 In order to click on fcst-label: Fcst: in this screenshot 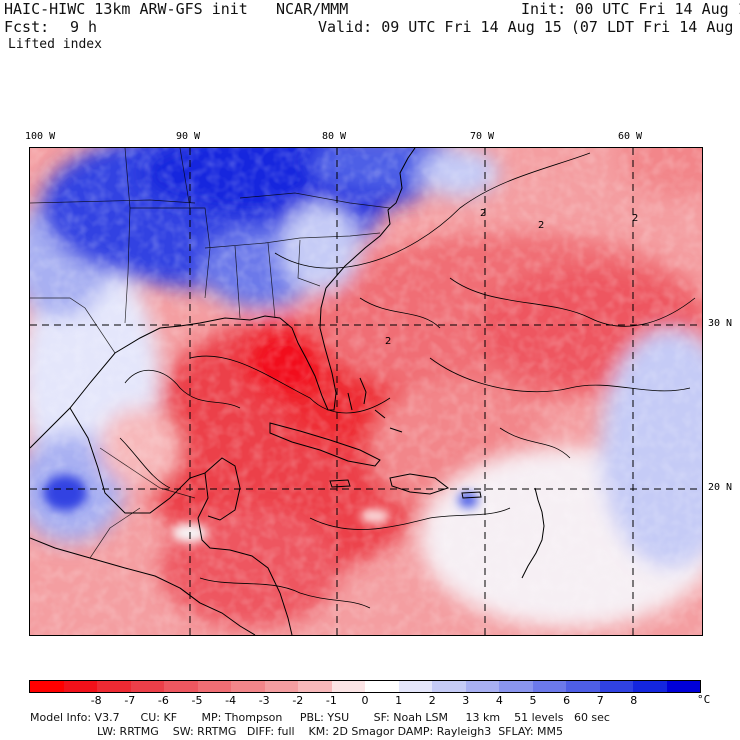, I will do `click(27, 27)`.